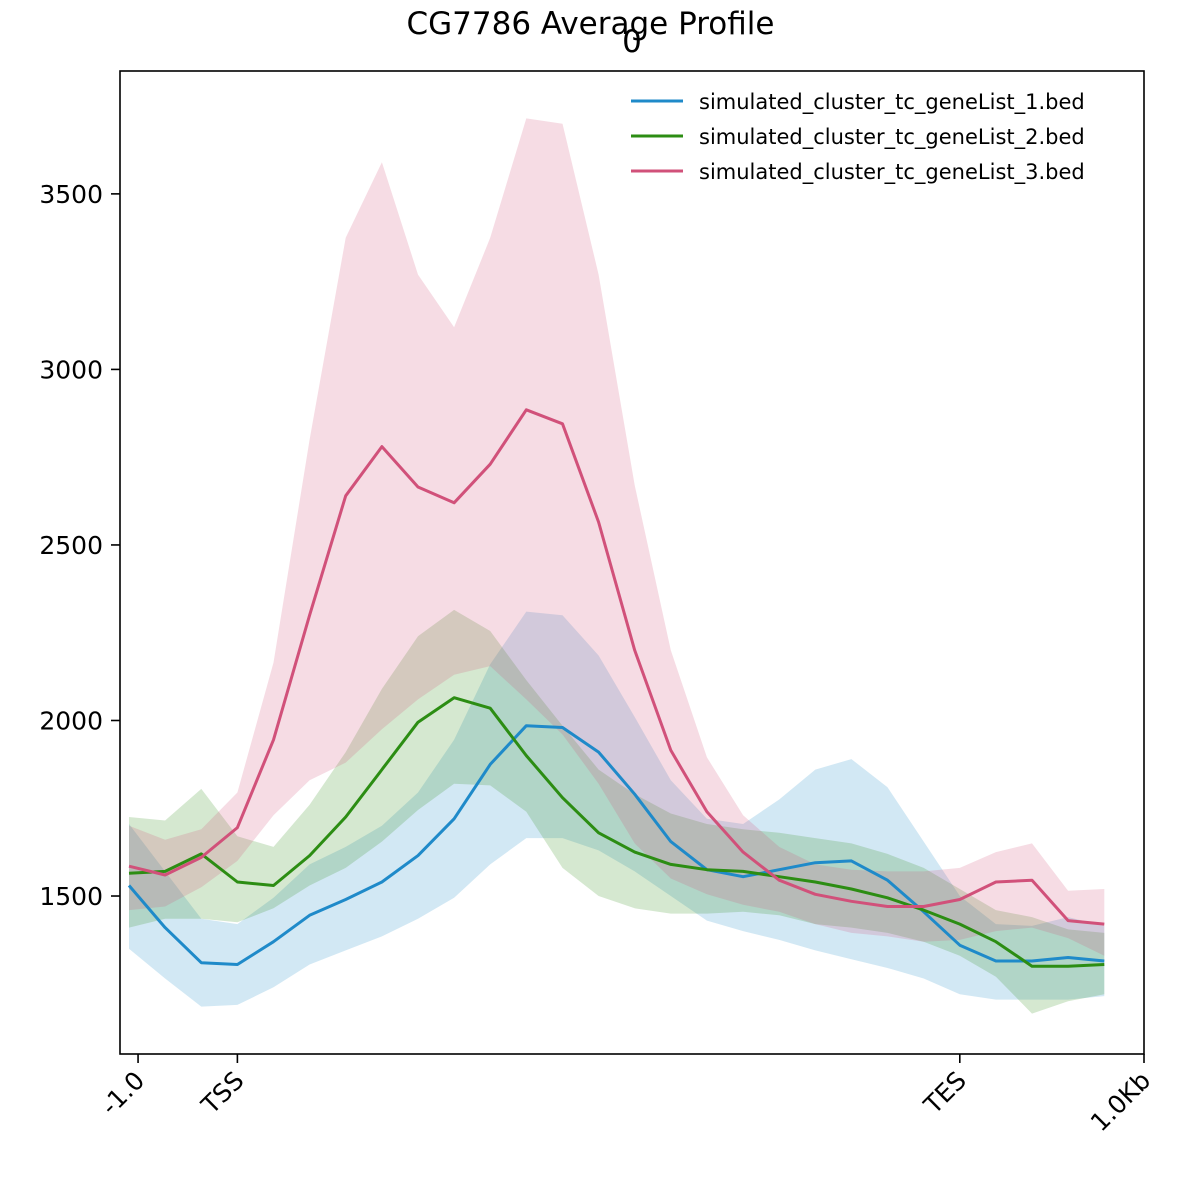  I want to click on x-tick-label-tes: TES, so click(945, 1093).